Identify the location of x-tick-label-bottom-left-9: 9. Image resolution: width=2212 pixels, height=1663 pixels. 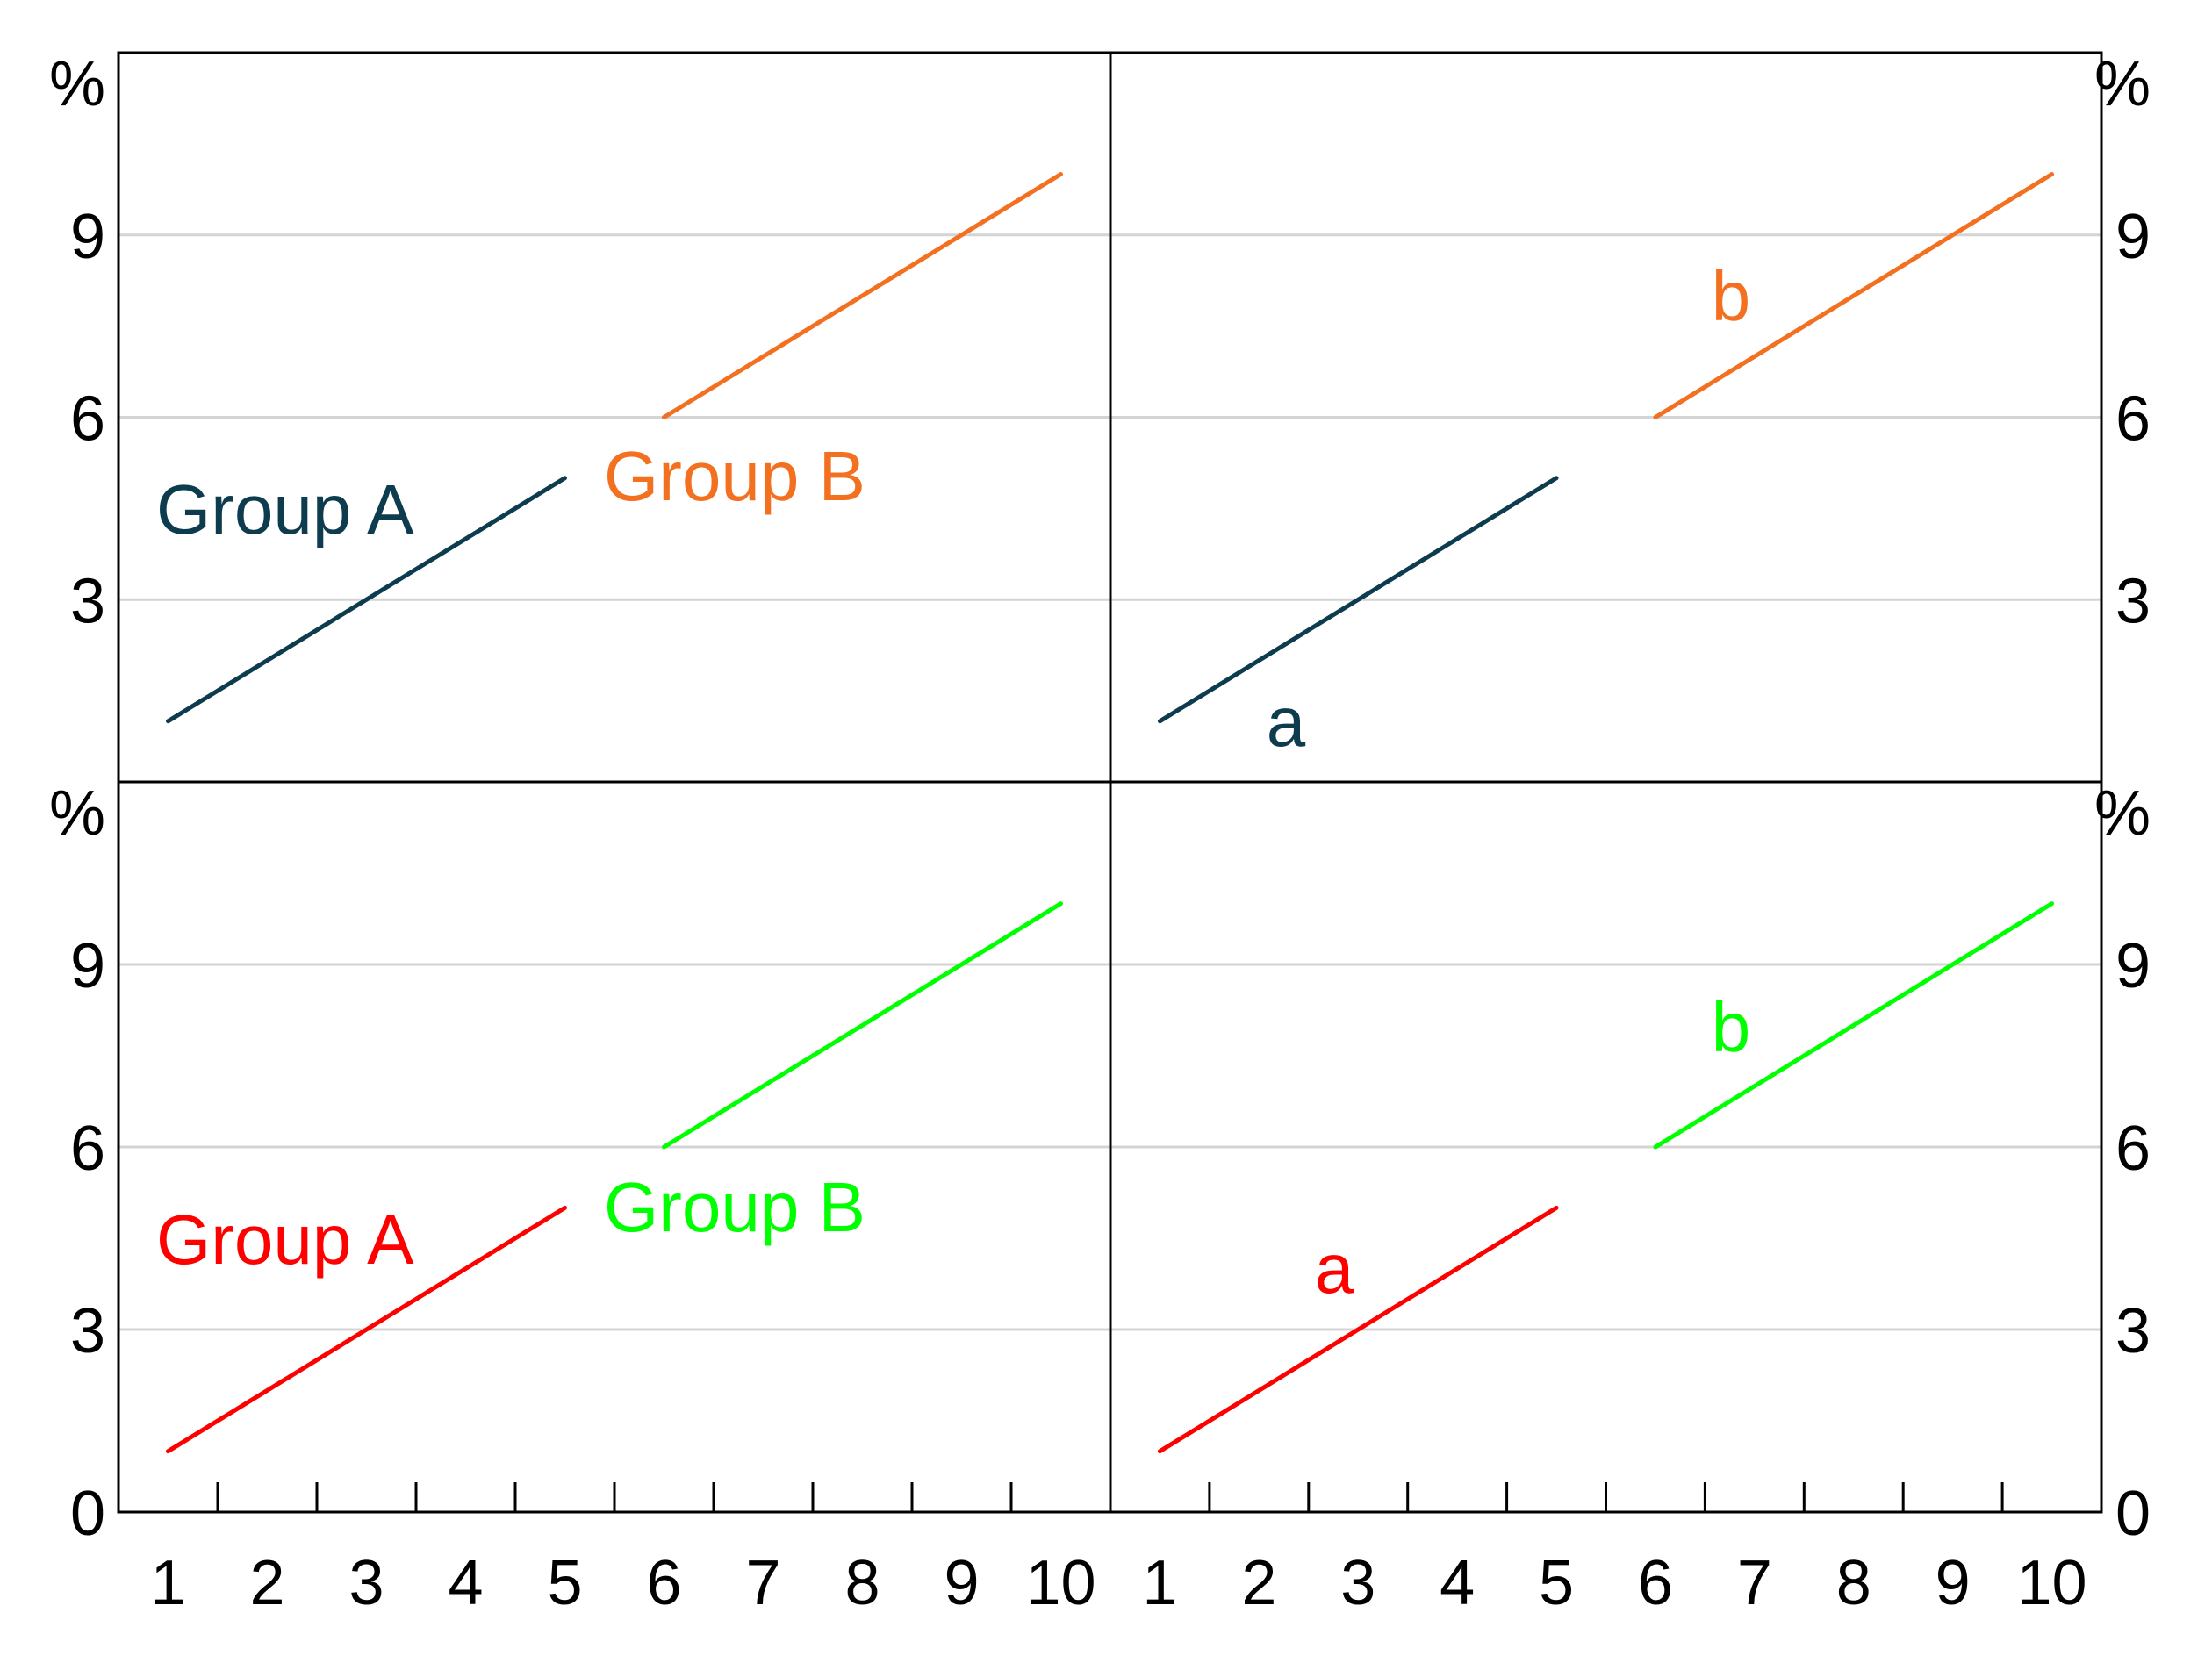
(961, 1583).